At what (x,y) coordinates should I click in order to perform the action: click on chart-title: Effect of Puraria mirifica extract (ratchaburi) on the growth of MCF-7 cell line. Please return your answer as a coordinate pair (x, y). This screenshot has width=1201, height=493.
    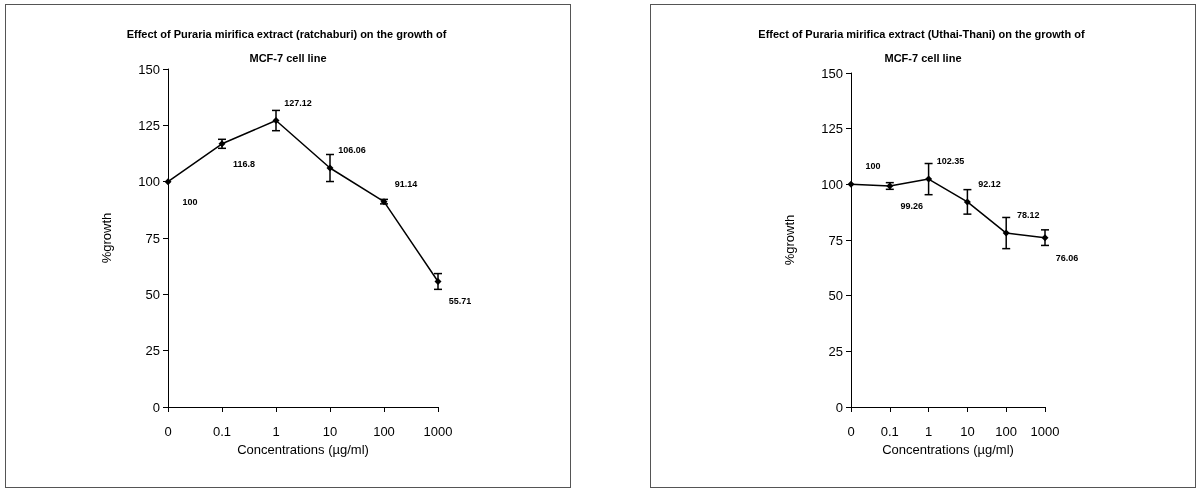
    Looking at the image, I should click on (288, 46).